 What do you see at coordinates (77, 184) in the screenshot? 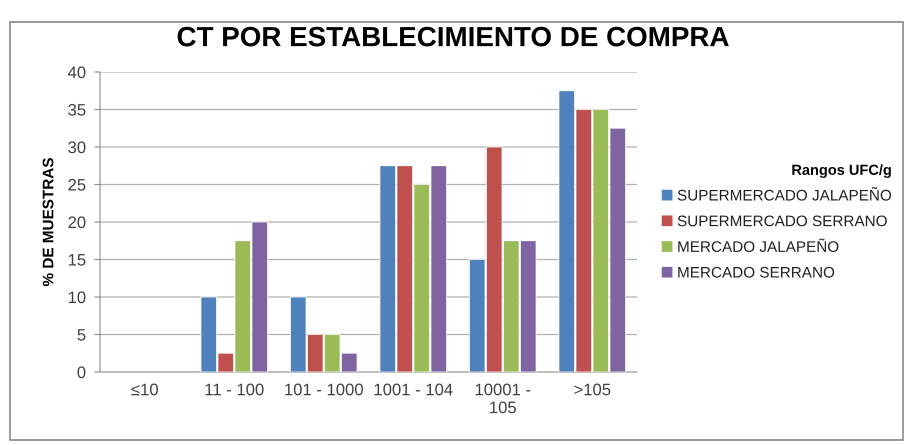
I see `y-tick-label: 25` at bounding box center [77, 184].